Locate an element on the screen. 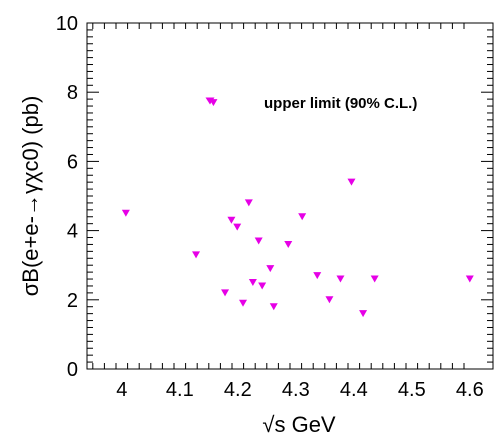 This screenshot has width=500, height=438. legend-label: upper limit (90% C.L.) is located at coordinates (340, 103).